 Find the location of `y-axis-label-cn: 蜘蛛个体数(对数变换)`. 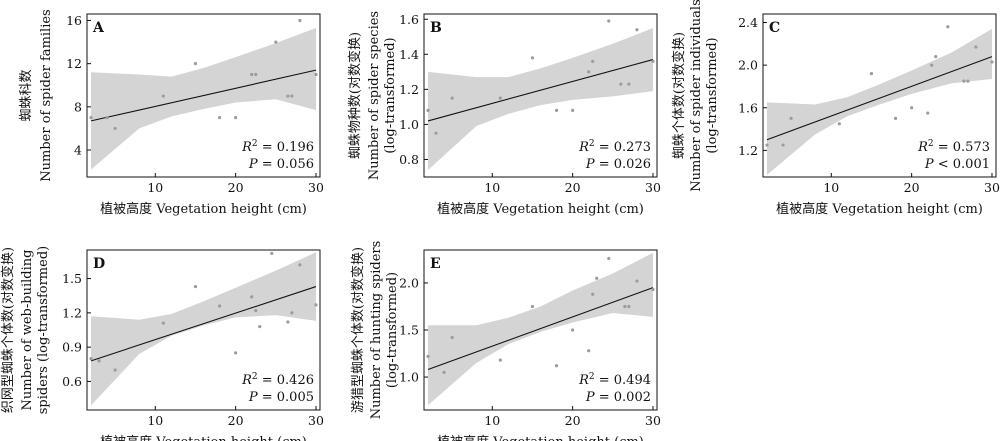

y-axis-label-cn: 蜘蛛个体数(对数变换) is located at coordinates (679, 95).